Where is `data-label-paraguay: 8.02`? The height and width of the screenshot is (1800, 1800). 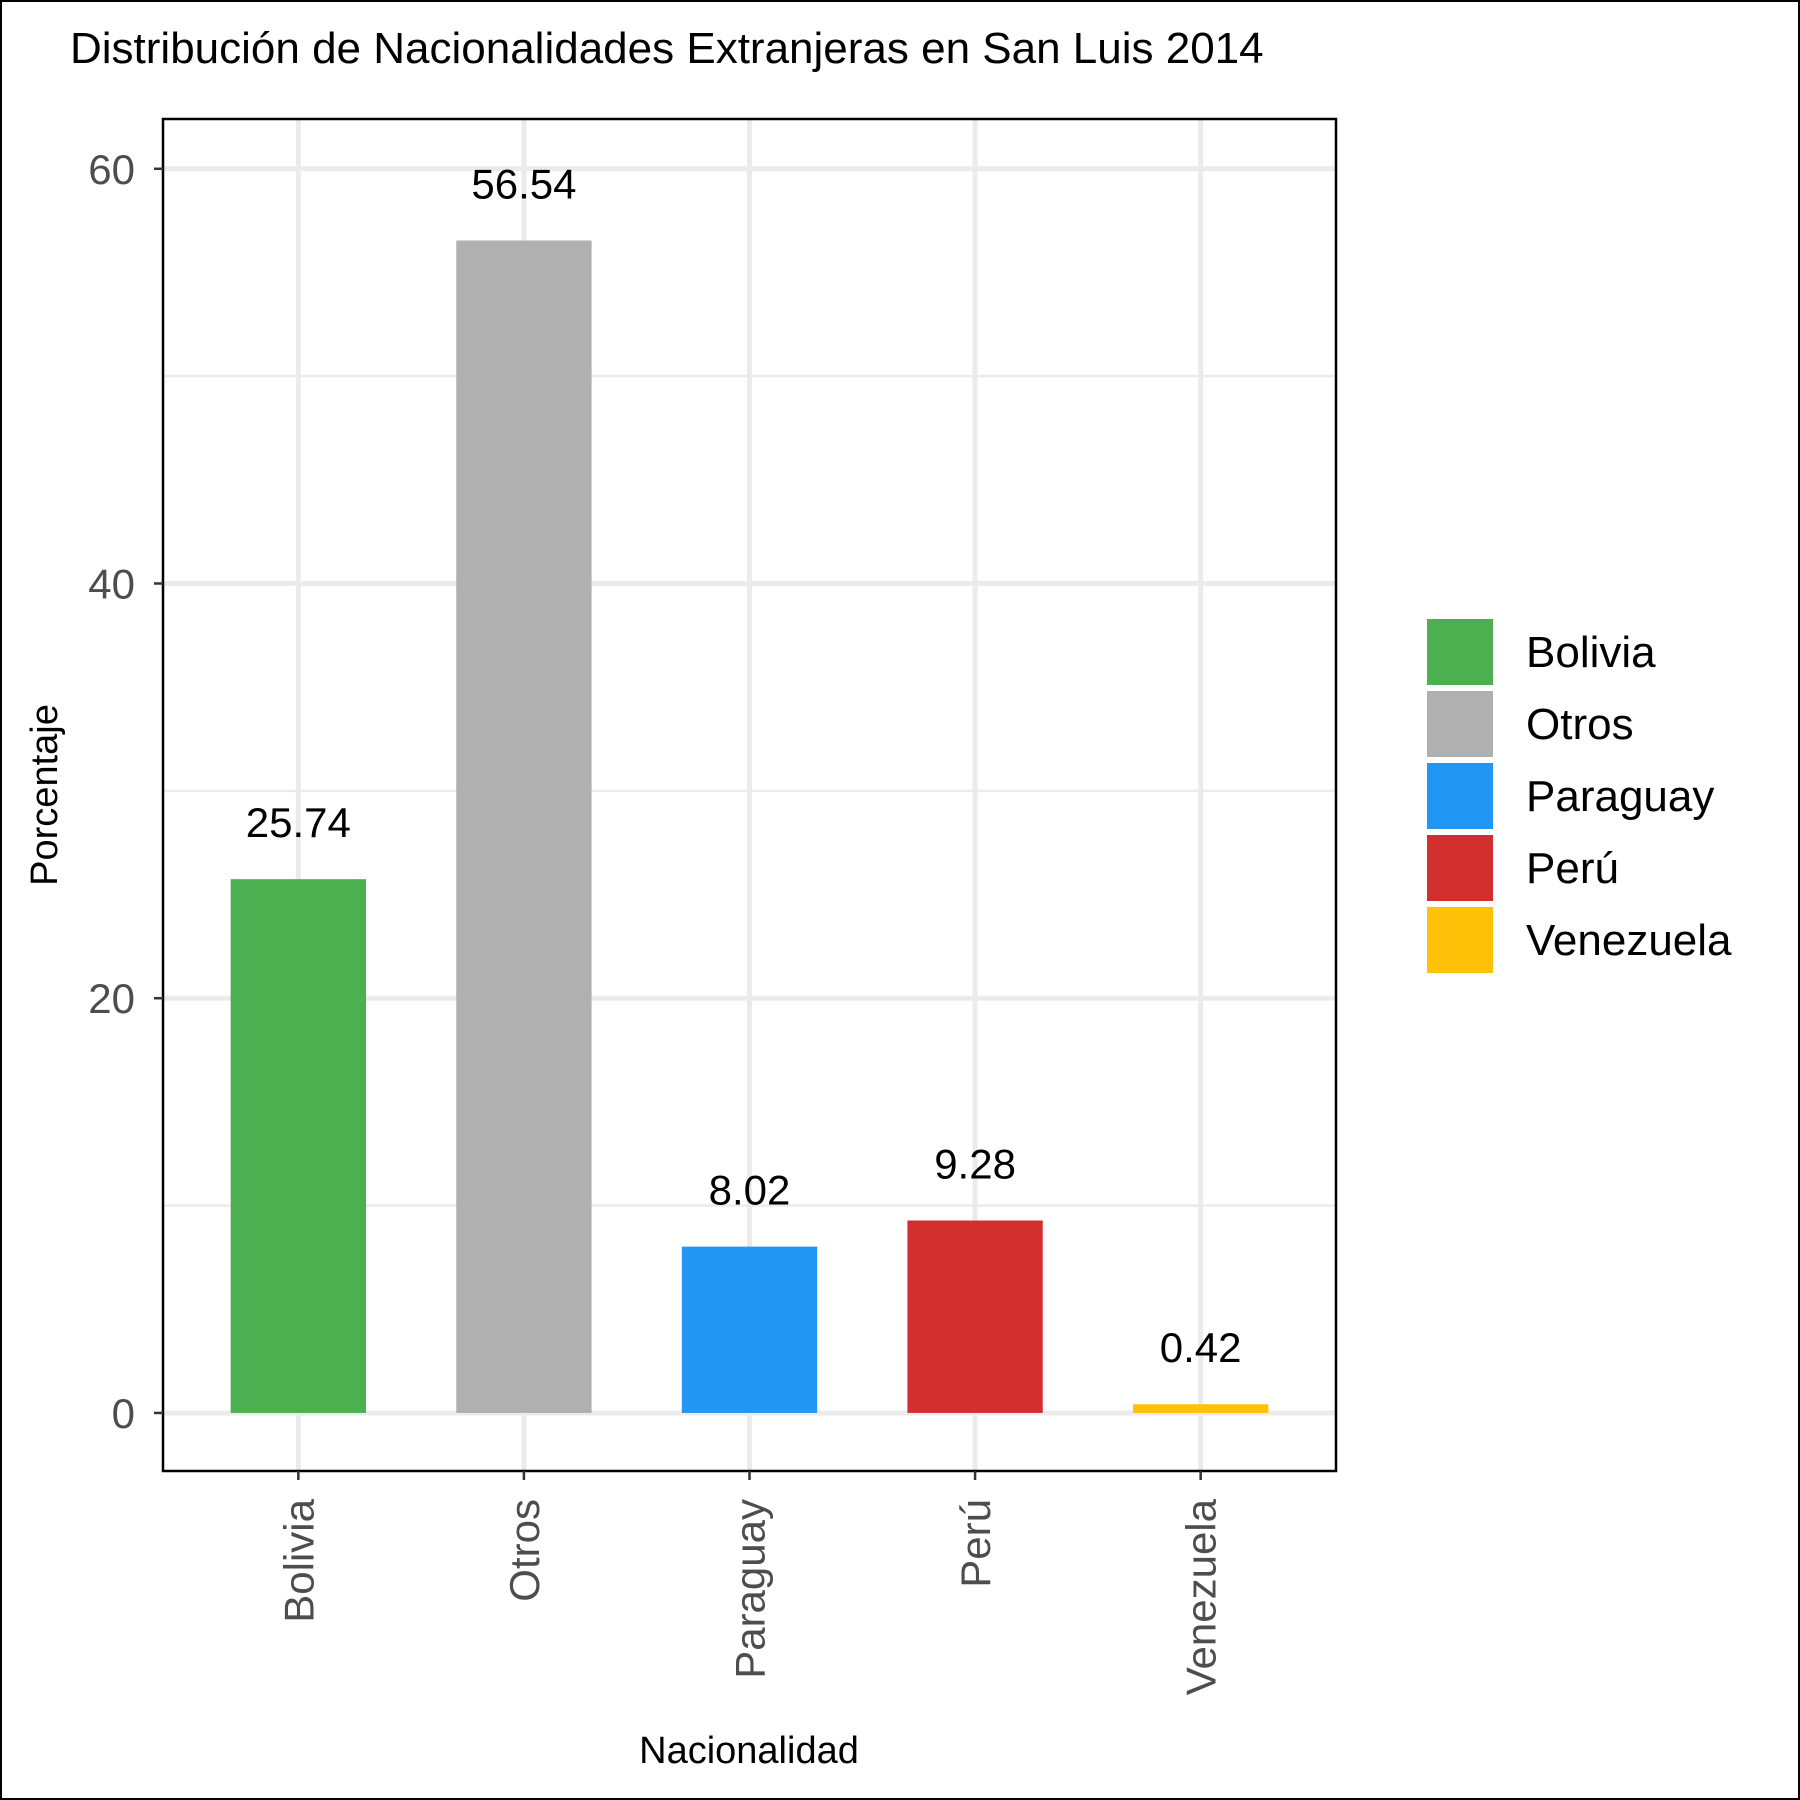
data-label-paraguay: 8.02 is located at coordinates (750, 1190).